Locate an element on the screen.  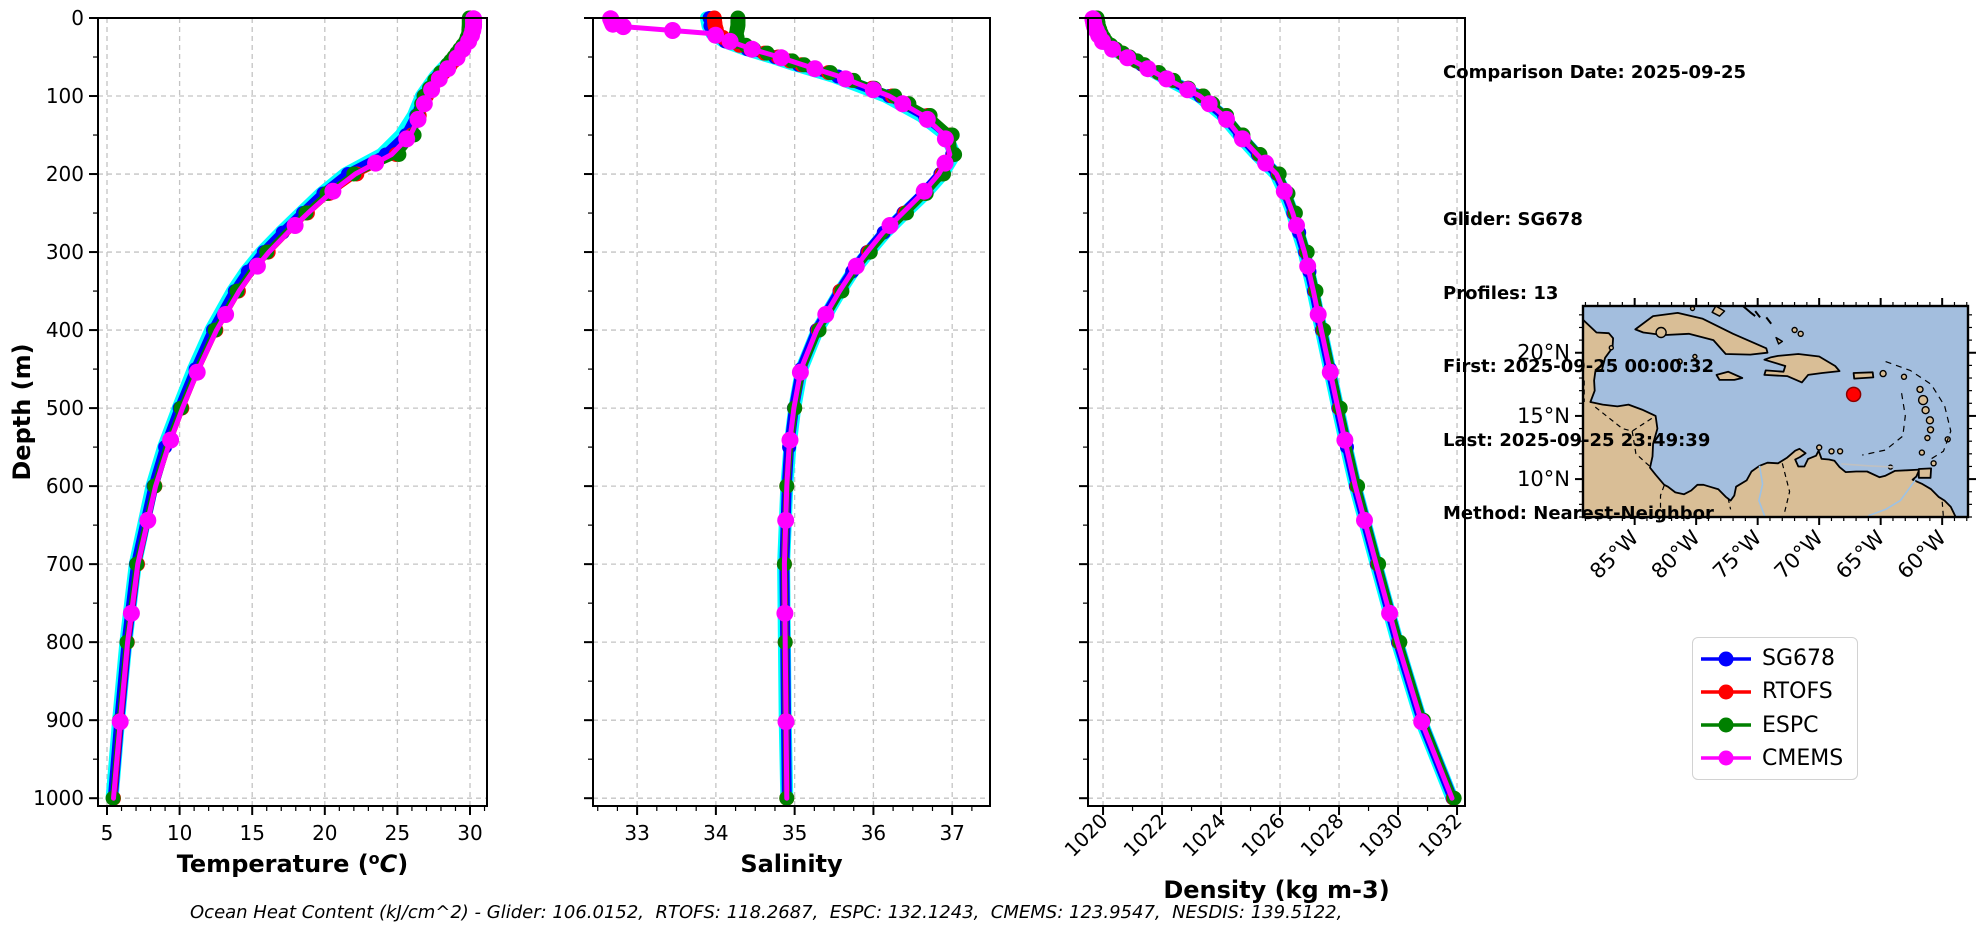
series-line-CMEMS is located at coordinates (780, 408).